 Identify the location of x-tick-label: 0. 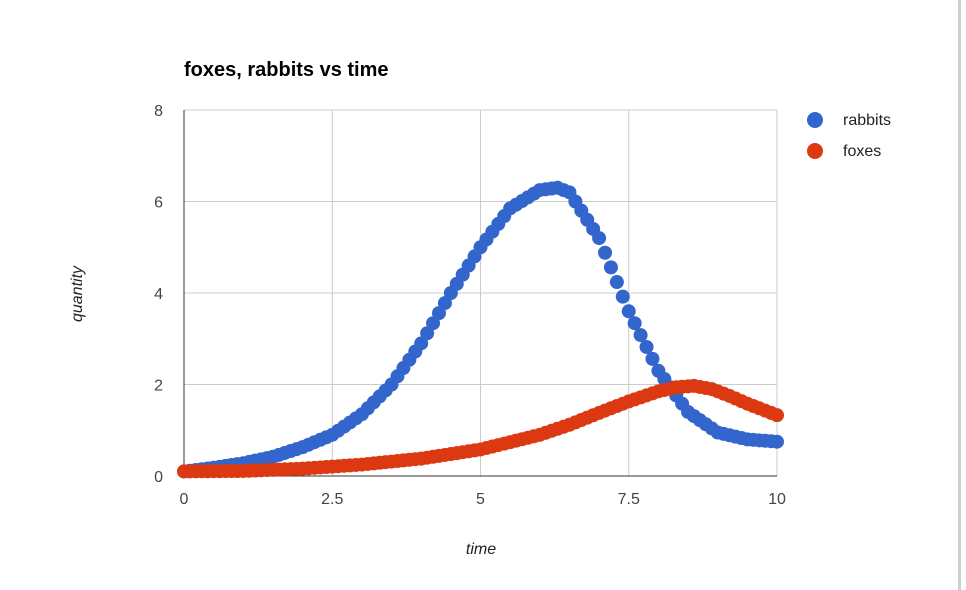
(184, 499).